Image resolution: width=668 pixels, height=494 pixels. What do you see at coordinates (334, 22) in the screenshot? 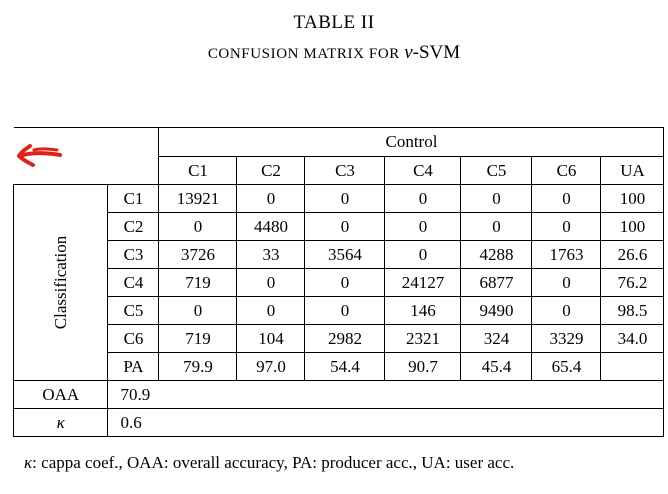
I see `table-number: TABLE II` at bounding box center [334, 22].